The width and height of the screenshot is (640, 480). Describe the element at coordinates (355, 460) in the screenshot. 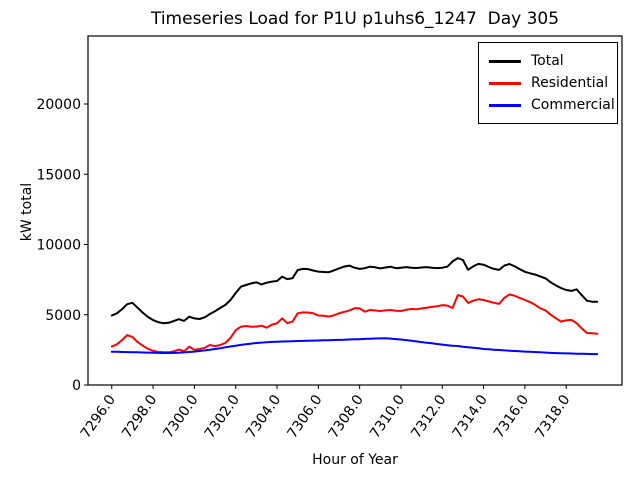

I see `x-axis-label: Hour of Year` at that location.